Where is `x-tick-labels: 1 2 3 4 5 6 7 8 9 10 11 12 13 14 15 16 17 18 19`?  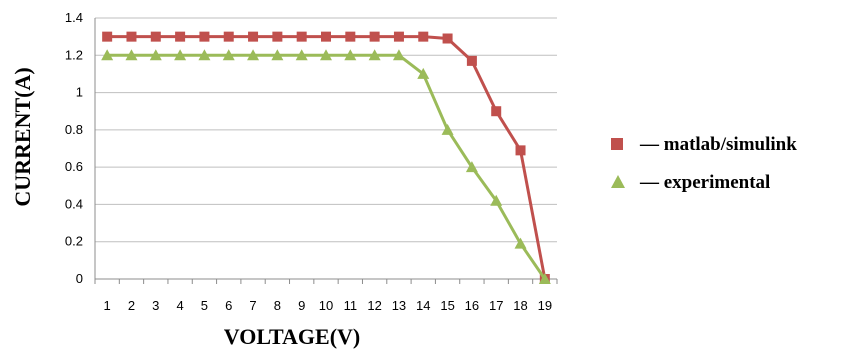
x-tick-labels: 1 2 3 4 5 6 7 8 9 10 11 12 13 14 15 16 17 18 19 is located at coordinates (328, 305).